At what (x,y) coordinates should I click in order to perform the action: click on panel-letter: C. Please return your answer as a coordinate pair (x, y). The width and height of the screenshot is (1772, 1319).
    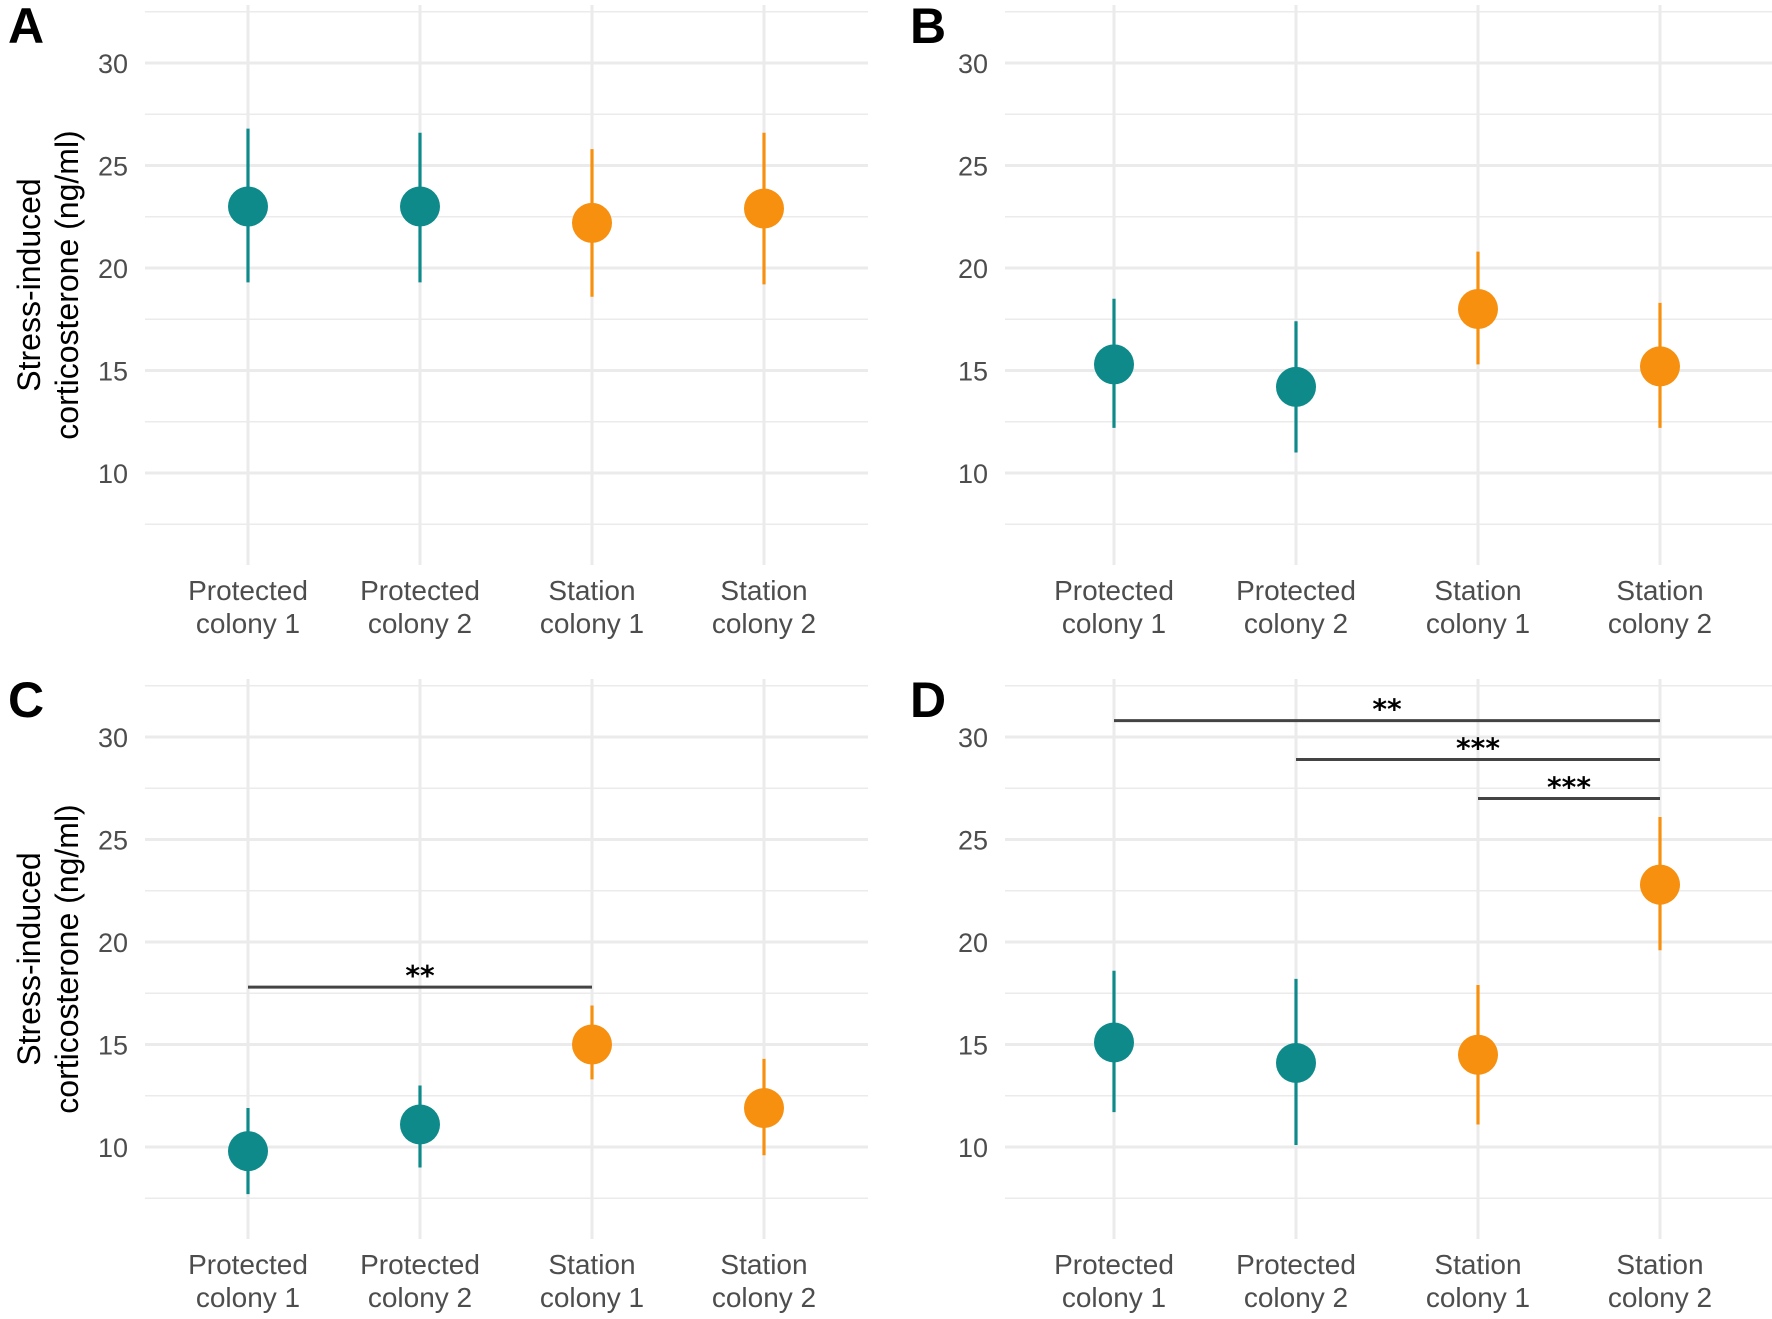
    Looking at the image, I should click on (26, 700).